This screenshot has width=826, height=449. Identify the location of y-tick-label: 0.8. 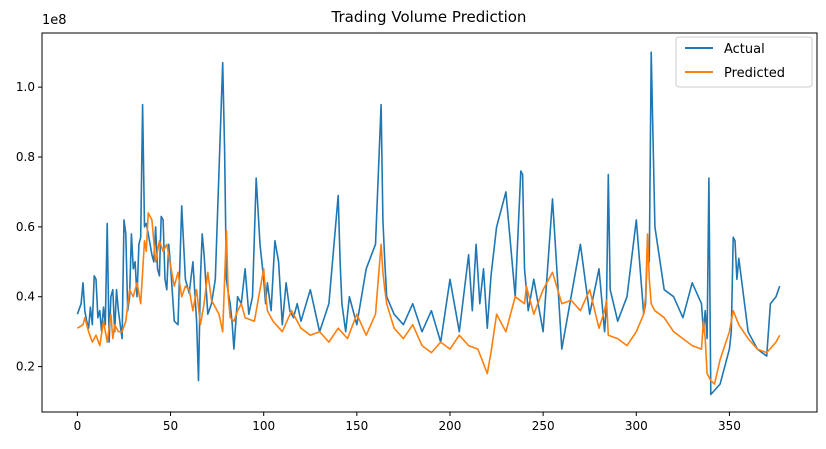
(25, 157).